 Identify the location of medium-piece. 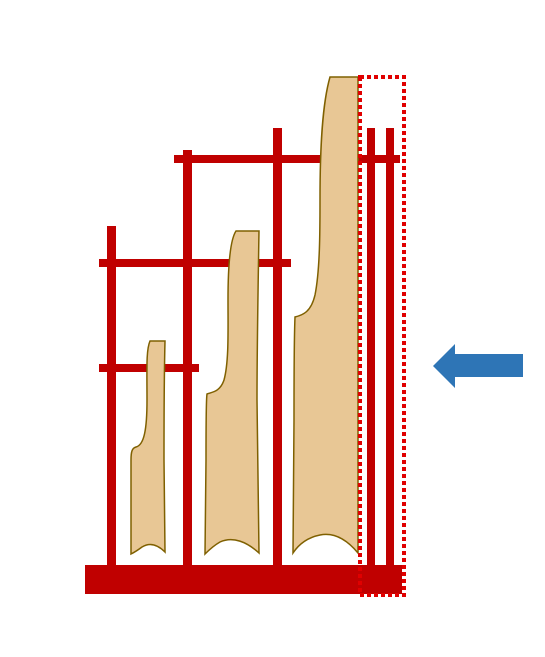
(232, 393).